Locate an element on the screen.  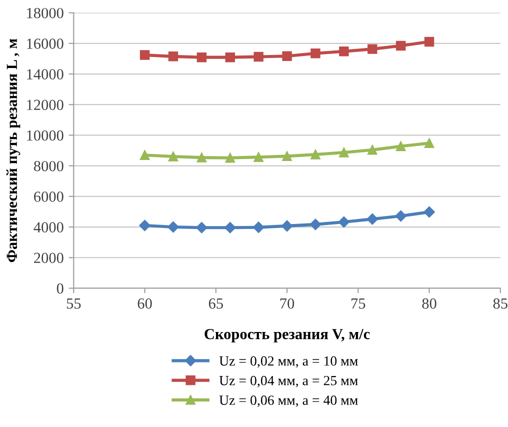
y-tick-label: 12000 is located at coordinates (45, 105).